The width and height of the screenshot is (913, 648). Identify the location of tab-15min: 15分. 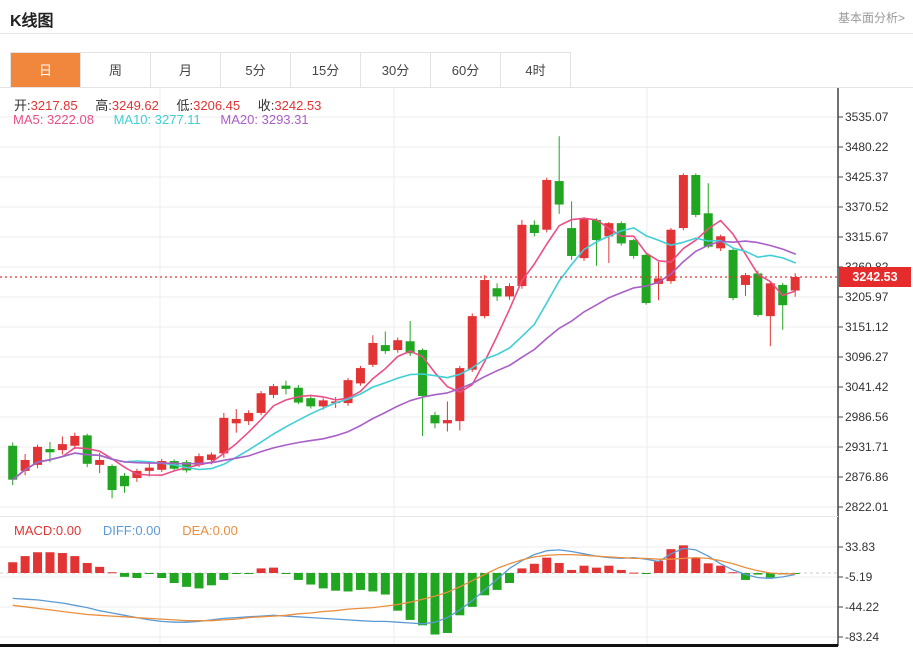
(325, 70).